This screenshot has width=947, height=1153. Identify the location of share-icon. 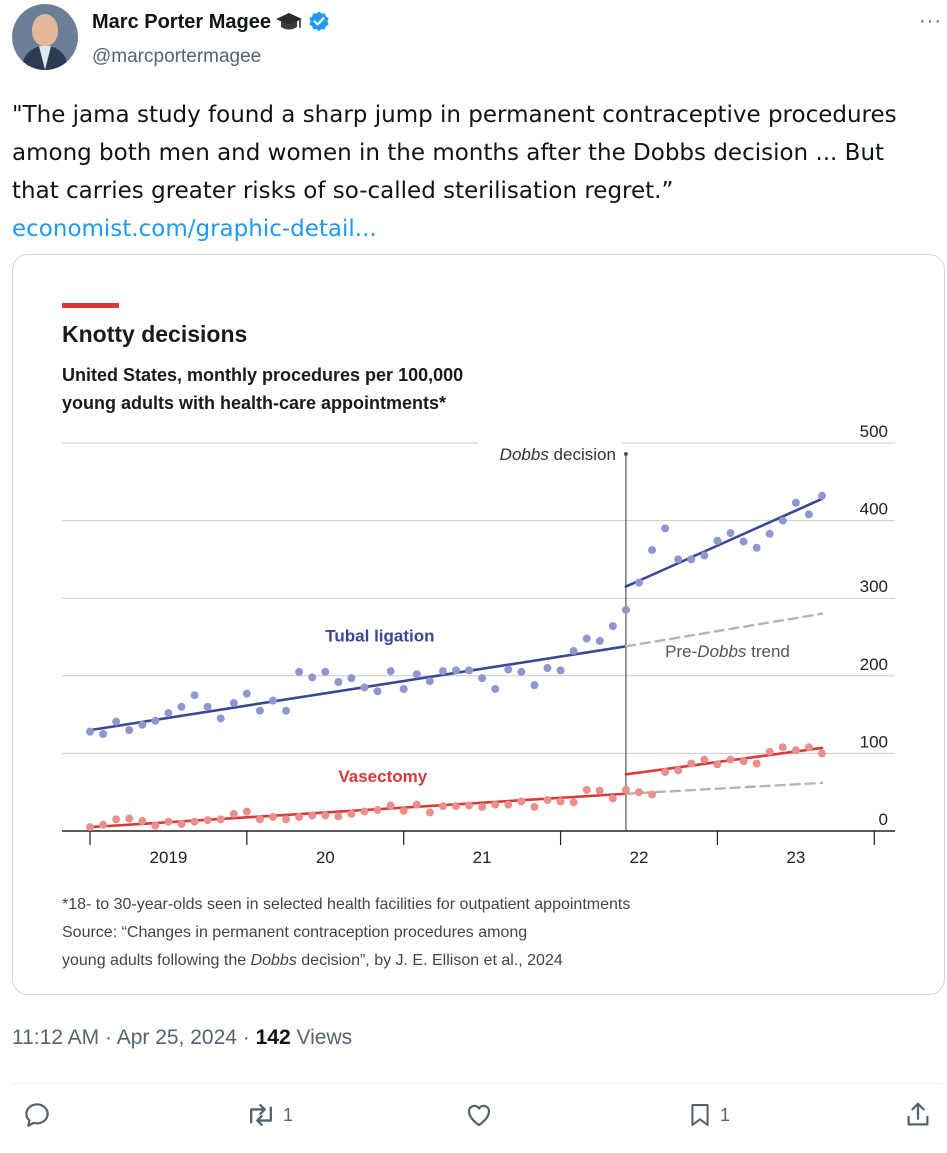
(918, 1114).